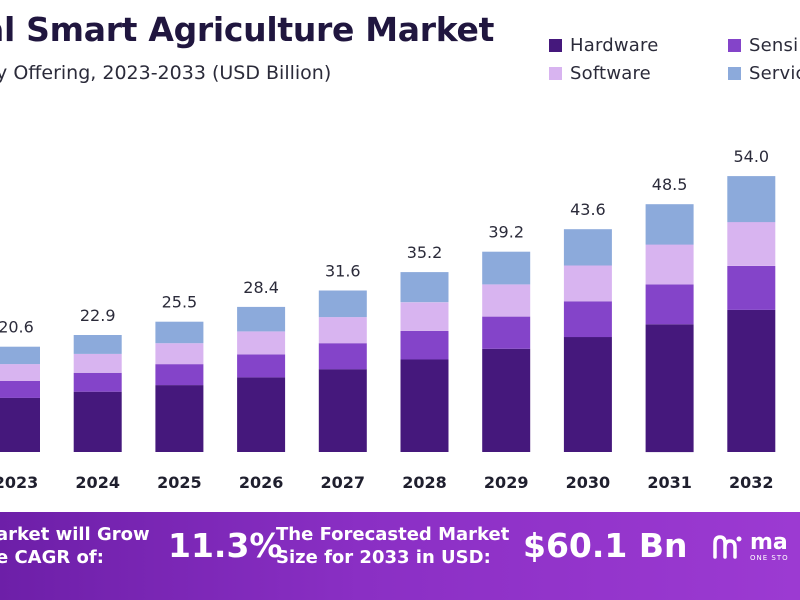 Image resolution: width=800 pixels, height=600 pixels. Describe the element at coordinates (225, 545) in the screenshot. I see `cagr-value: 11.3%` at that location.